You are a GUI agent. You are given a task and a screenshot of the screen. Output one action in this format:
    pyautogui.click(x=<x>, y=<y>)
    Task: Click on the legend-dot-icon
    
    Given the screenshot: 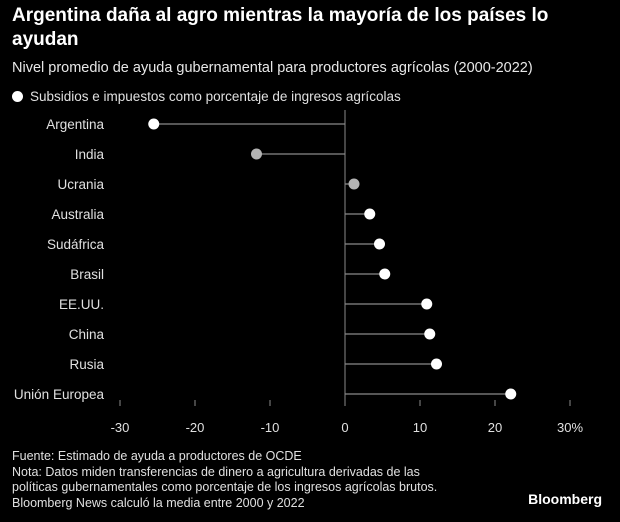 What is the action you would take?
    pyautogui.click(x=17, y=96)
    